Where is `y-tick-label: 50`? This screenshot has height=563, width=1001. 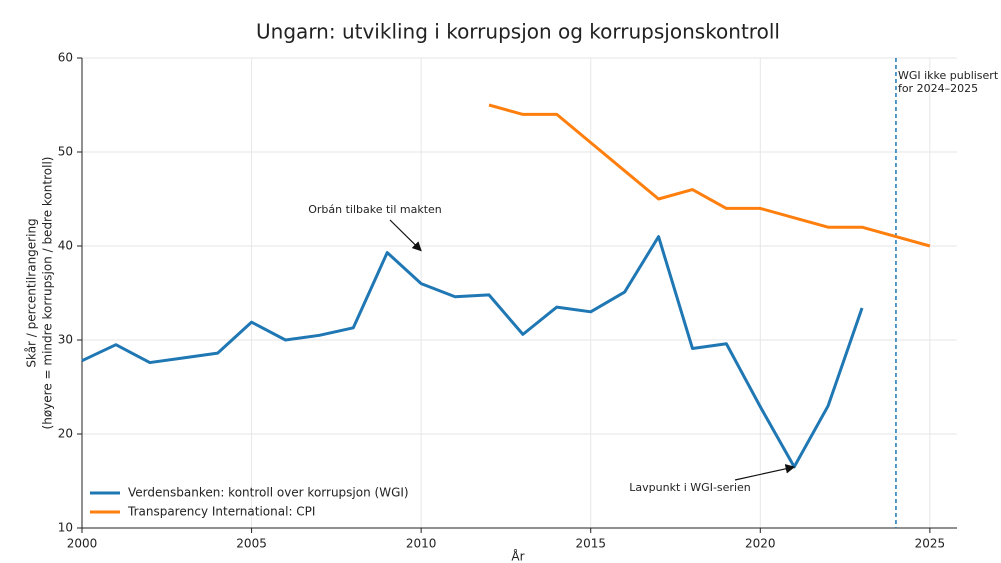
y-tick-label: 50 is located at coordinates (65, 152).